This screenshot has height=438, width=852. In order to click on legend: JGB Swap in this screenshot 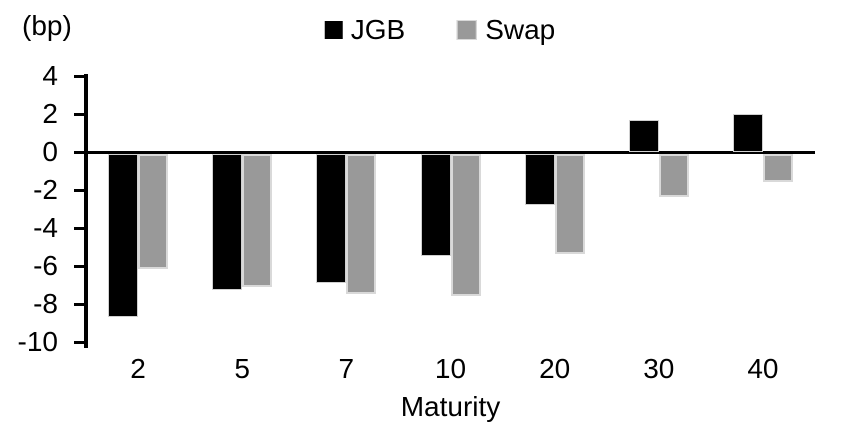, I will do `click(439, 29)`.